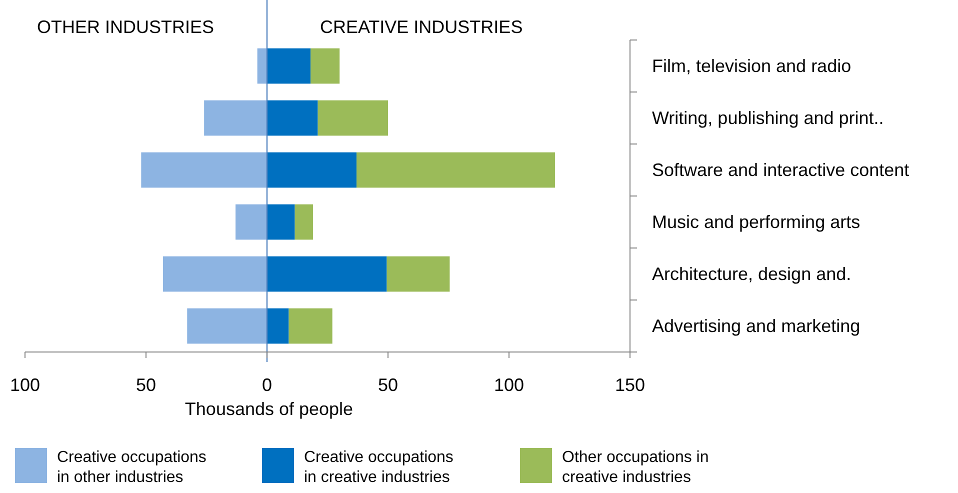  What do you see at coordinates (635, 467) in the screenshot?
I see `legend-label: Other occupations in creative industries` at bounding box center [635, 467].